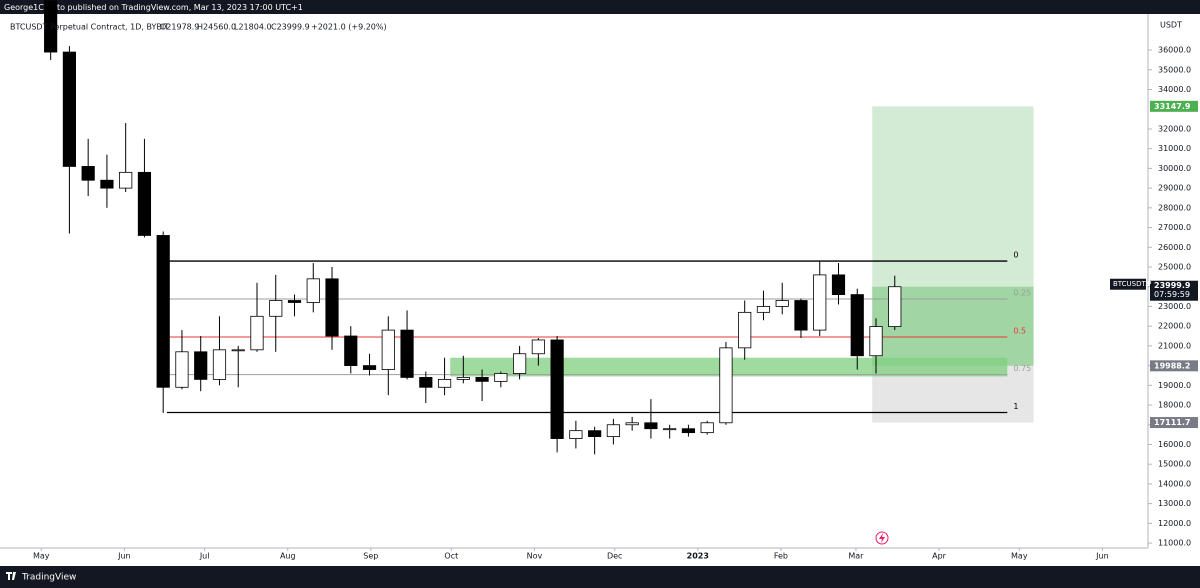  What do you see at coordinates (600, 7) in the screenshot?
I see `top-bar` at bounding box center [600, 7].